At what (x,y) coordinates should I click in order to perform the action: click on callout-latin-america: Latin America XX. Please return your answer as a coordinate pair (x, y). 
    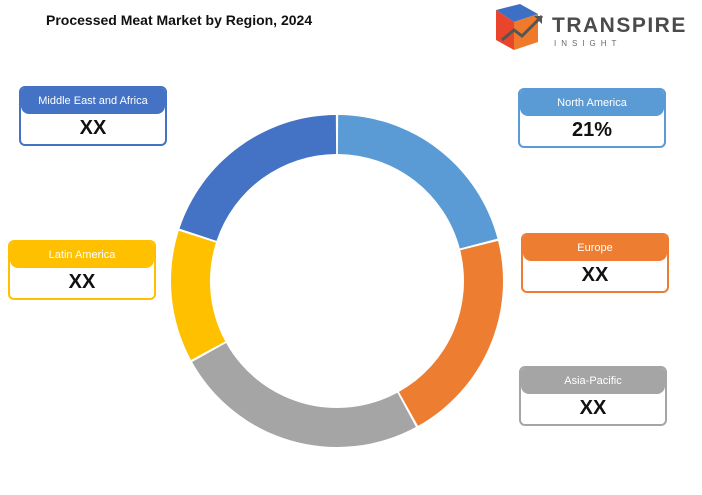
    Looking at the image, I should click on (82, 270).